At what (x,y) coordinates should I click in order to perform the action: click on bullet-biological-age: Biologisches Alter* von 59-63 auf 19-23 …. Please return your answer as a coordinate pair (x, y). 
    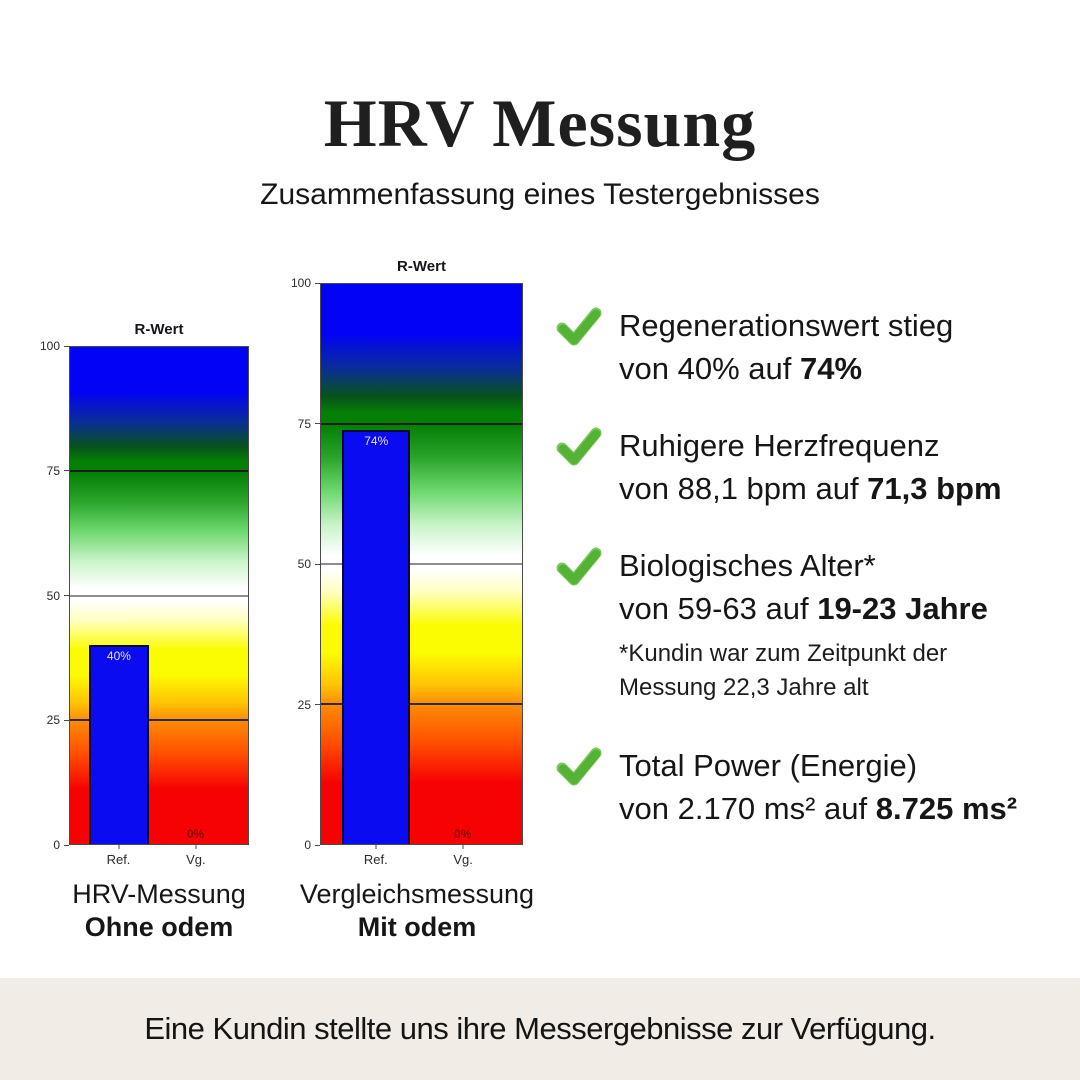
    Looking at the image, I should click on (807, 624).